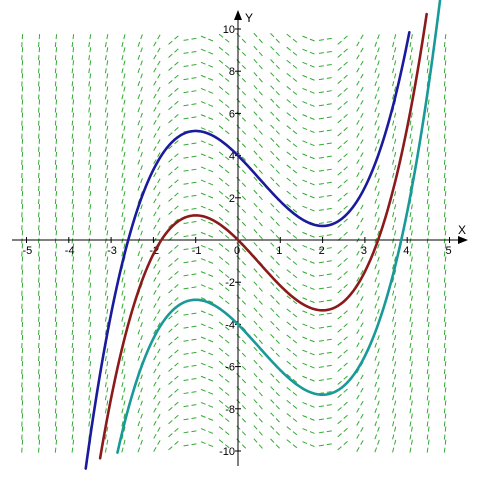 The height and width of the screenshot is (480, 480). Describe the element at coordinates (249, 18) in the screenshot. I see `y-axis-label: Y` at that location.